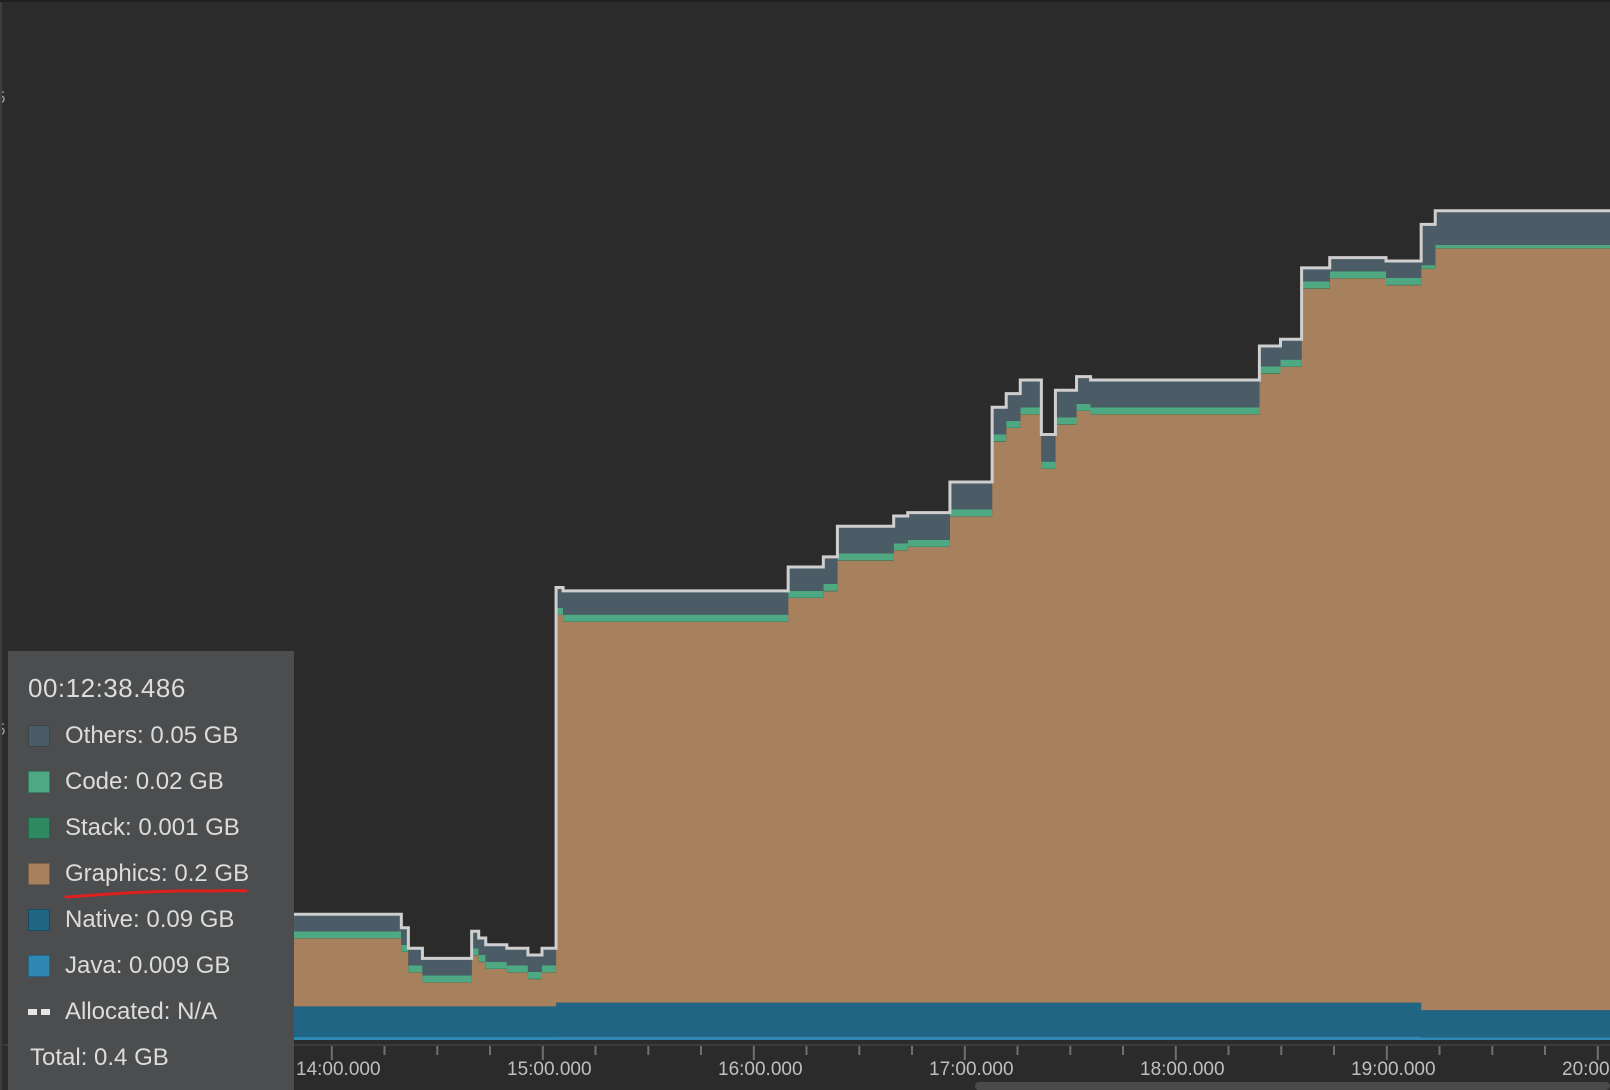  Describe the element at coordinates (152, 735) in the screenshot. I see `legend-label: Others: 0.05 GB` at that location.